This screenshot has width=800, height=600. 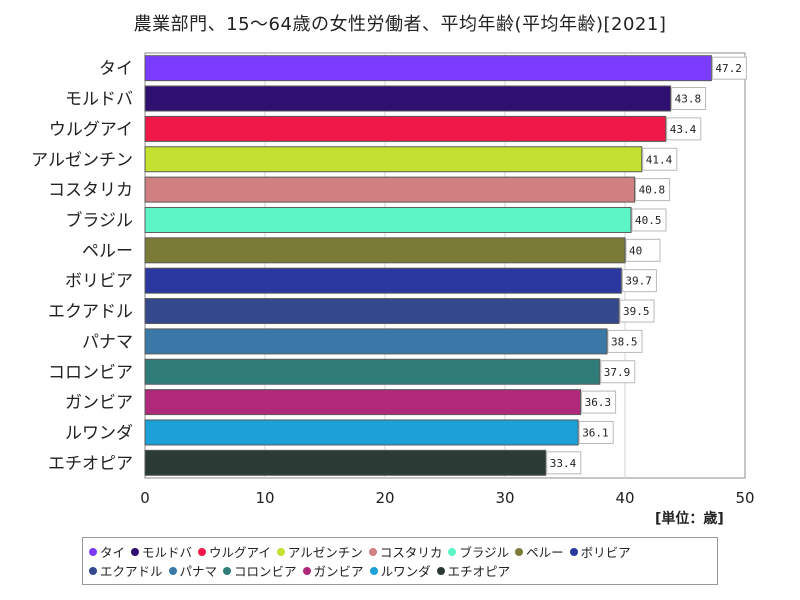 What do you see at coordinates (91, 130) in the screenshot?
I see `category-label: ウルグアイ` at bounding box center [91, 130].